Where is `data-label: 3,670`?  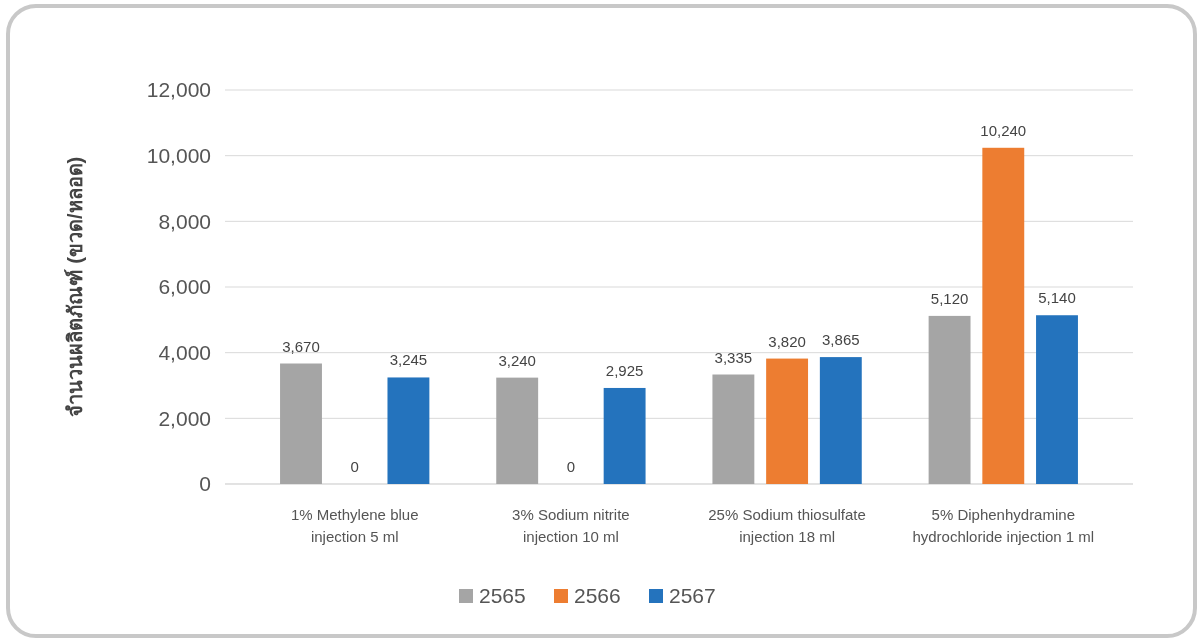
data-label: 3,670 is located at coordinates (301, 346).